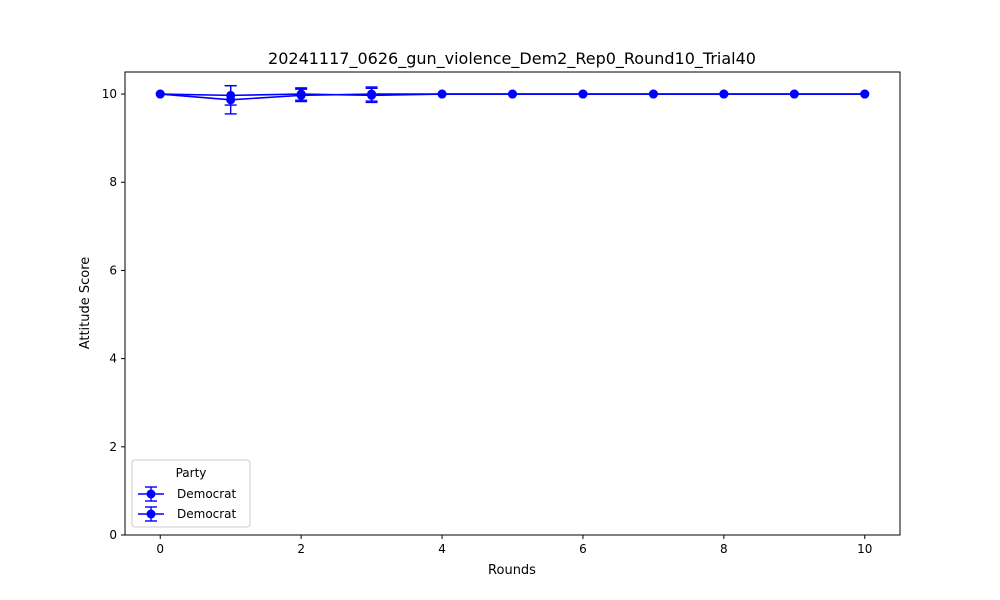  I want to click on y-tick-label-2: 4, so click(113, 359).